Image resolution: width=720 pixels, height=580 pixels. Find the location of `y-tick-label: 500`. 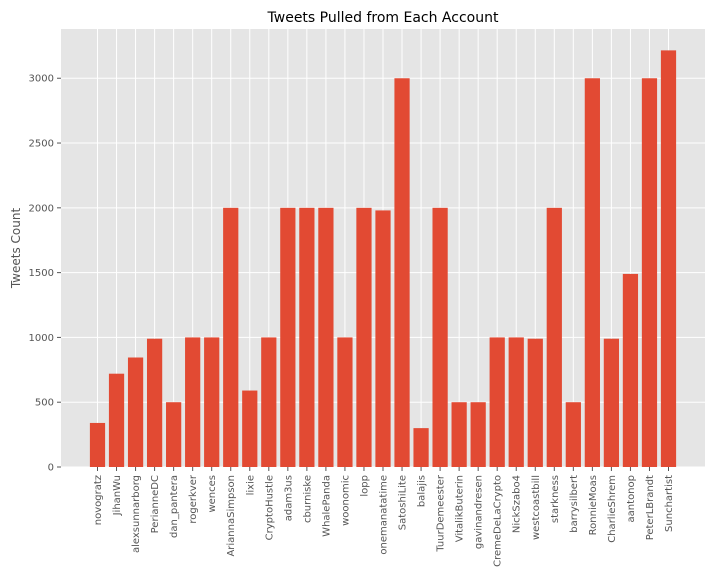

y-tick-label: 500 is located at coordinates (44, 403).